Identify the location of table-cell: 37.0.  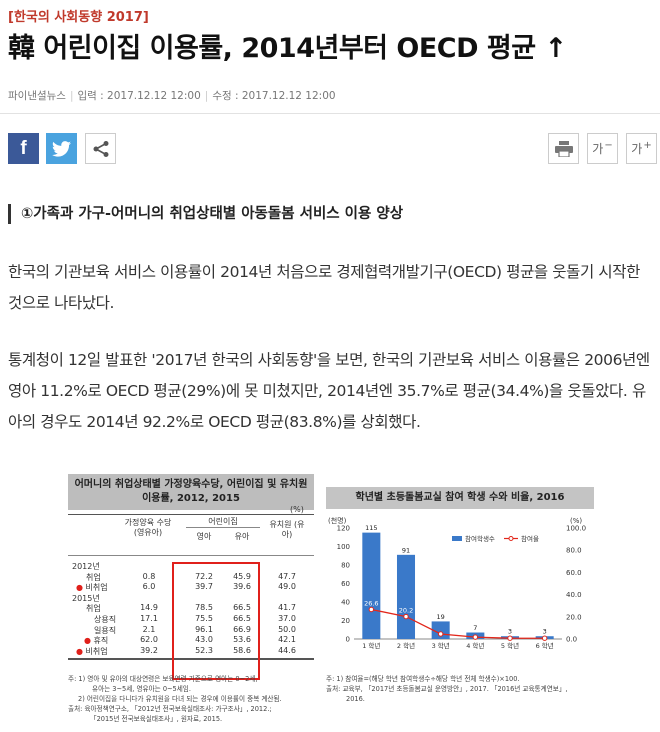
(287, 618).